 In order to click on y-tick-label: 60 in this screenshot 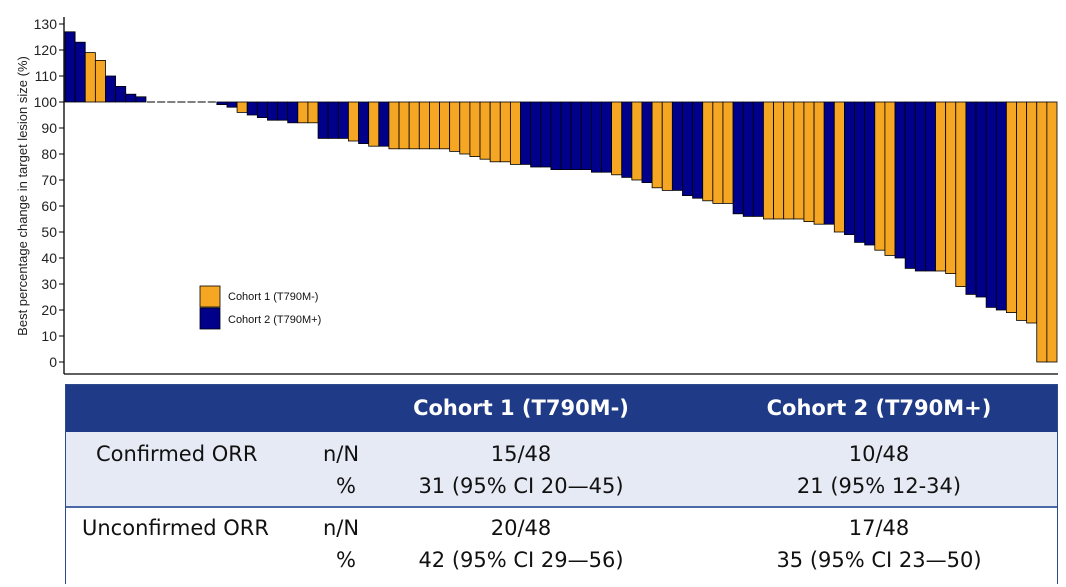, I will do `click(49, 206)`.